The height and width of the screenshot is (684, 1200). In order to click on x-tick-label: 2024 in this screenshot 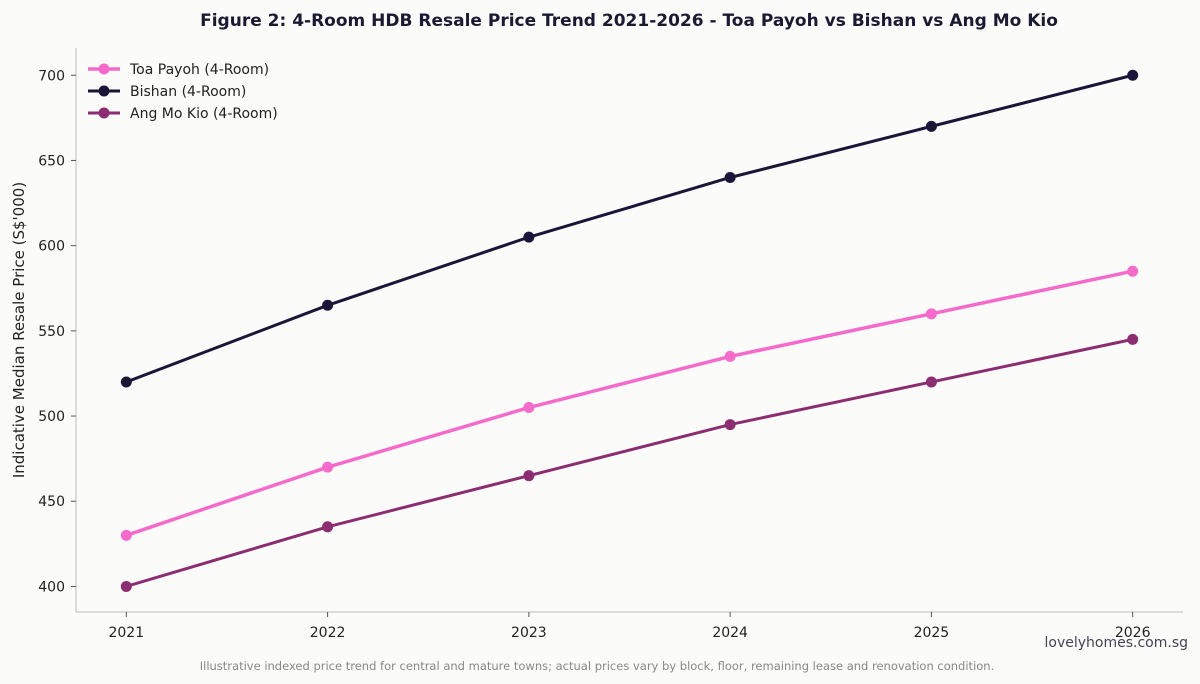, I will do `click(730, 633)`.